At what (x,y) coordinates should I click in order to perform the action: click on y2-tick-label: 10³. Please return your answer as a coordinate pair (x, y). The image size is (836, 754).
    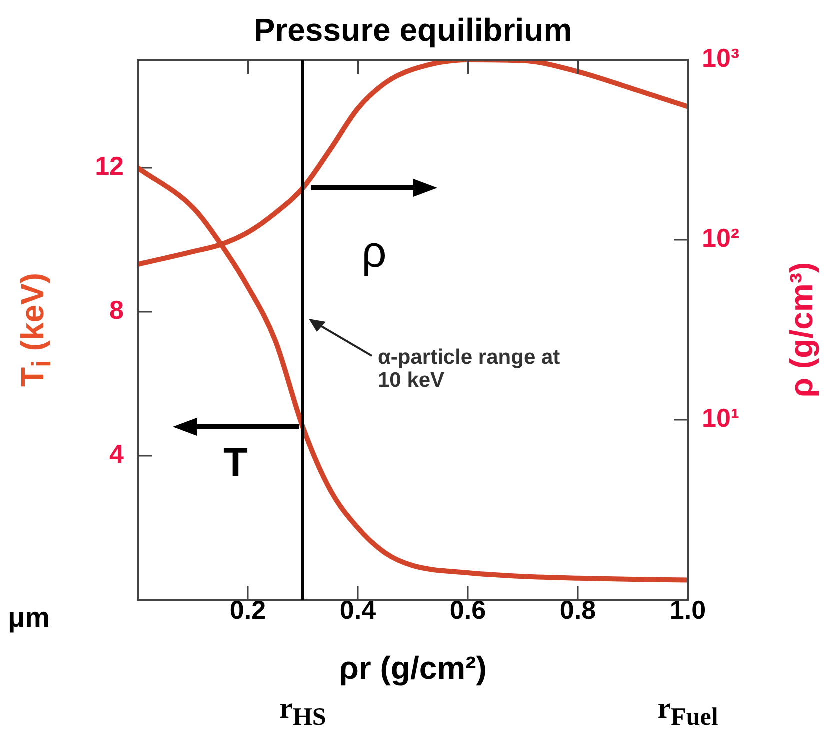
    Looking at the image, I should click on (721, 58).